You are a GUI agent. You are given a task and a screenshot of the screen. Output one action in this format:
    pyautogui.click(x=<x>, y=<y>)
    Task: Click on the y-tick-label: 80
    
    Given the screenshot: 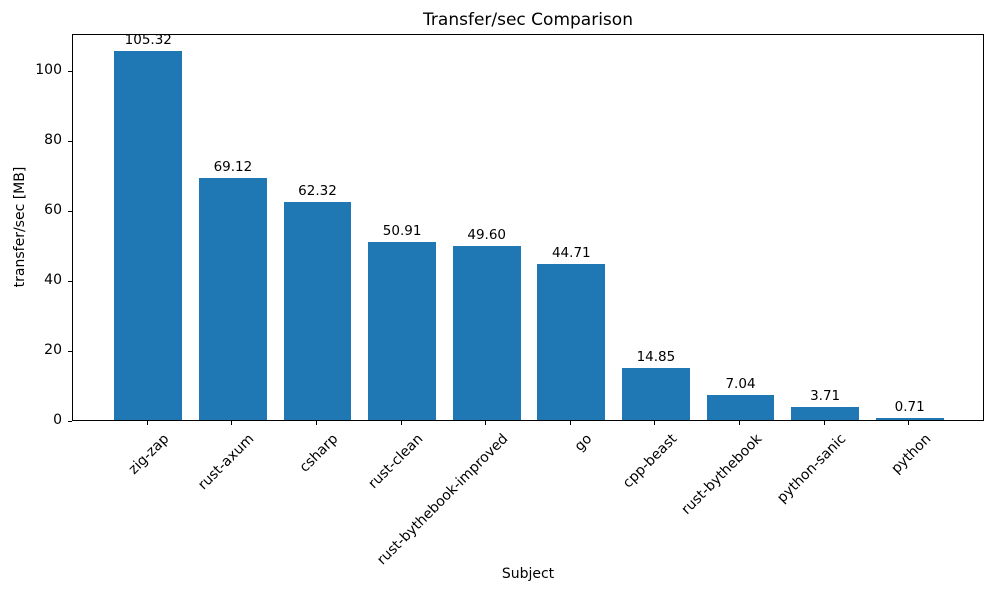 What is the action you would take?
    pyautogui.click(x=53, y=140)
    